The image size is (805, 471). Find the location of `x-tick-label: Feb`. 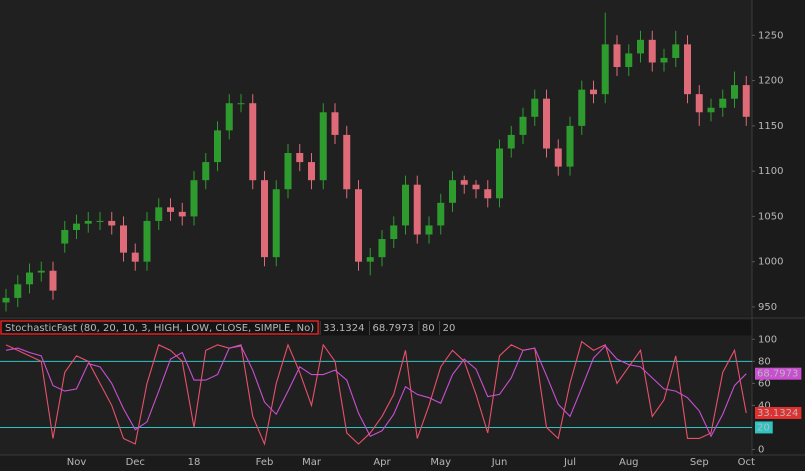

x-tick-label: Feb is located at coordinates (265, 462).